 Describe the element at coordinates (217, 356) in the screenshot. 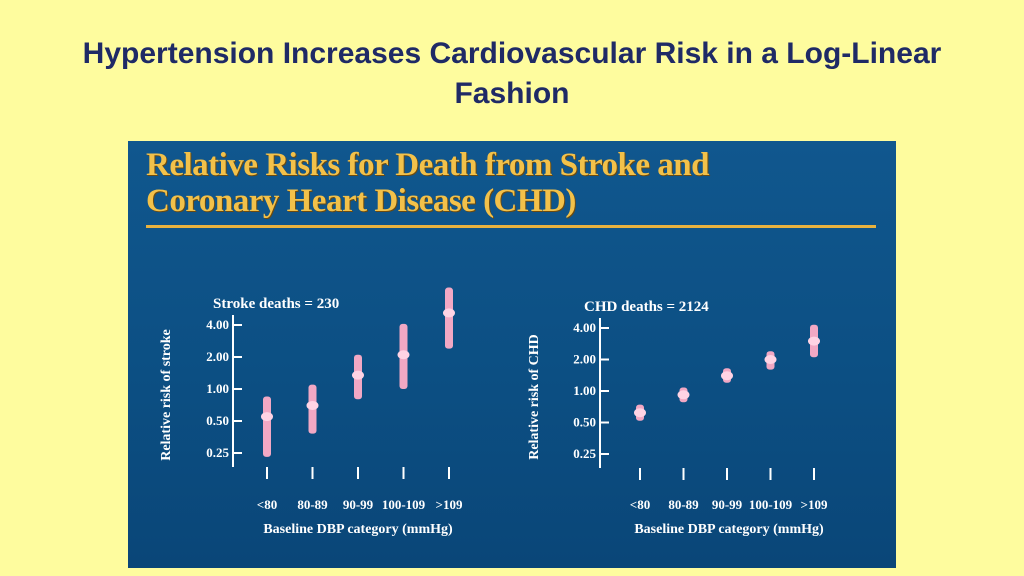

I see `chart-1-y-tick-label: 2.00` at that location.